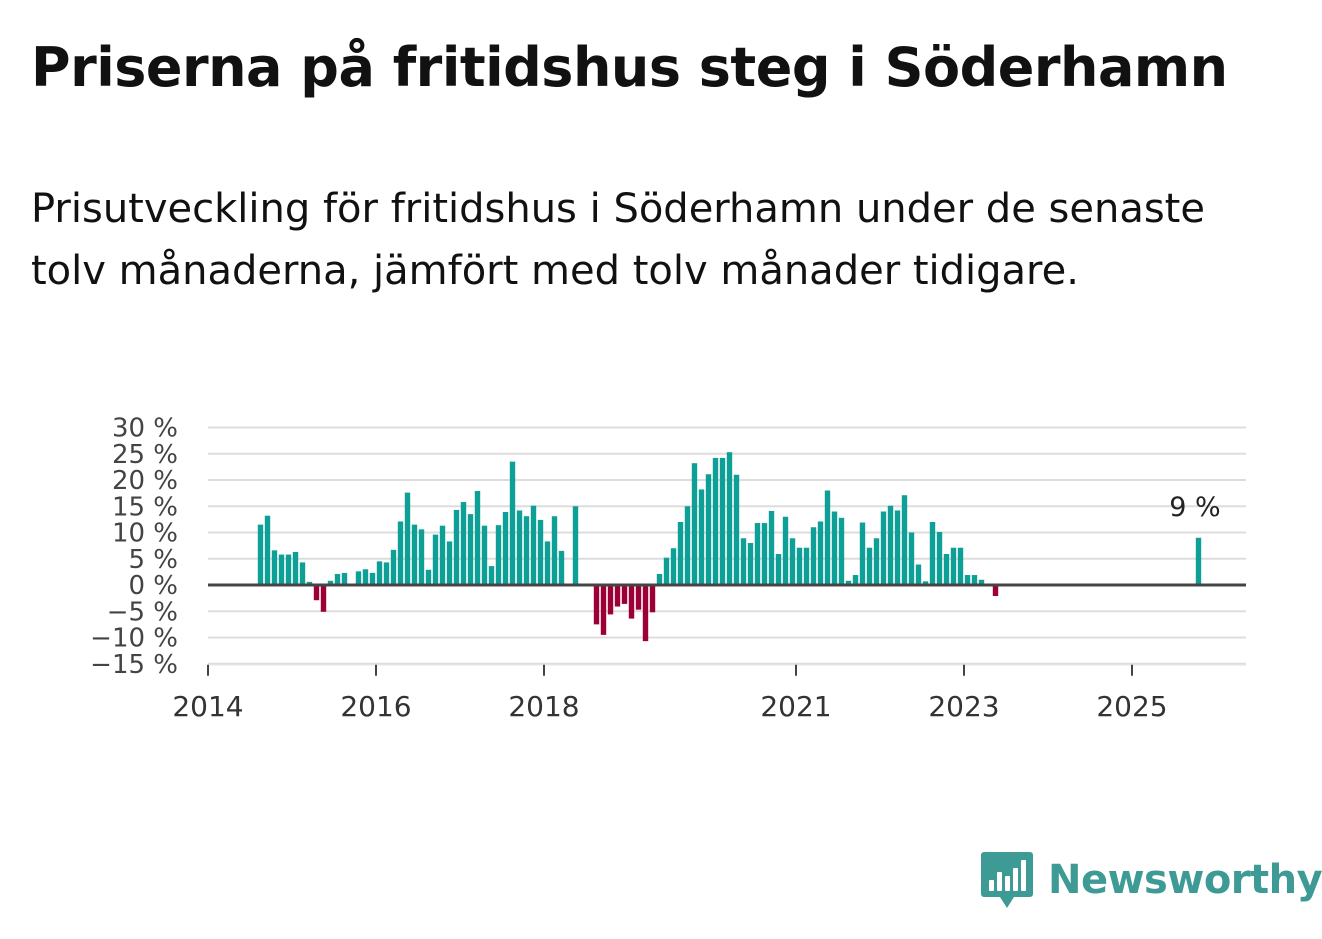 This screenshot has width=1322, height=939. I want to click on y-tick-label: 5 %, so click(153, 560).